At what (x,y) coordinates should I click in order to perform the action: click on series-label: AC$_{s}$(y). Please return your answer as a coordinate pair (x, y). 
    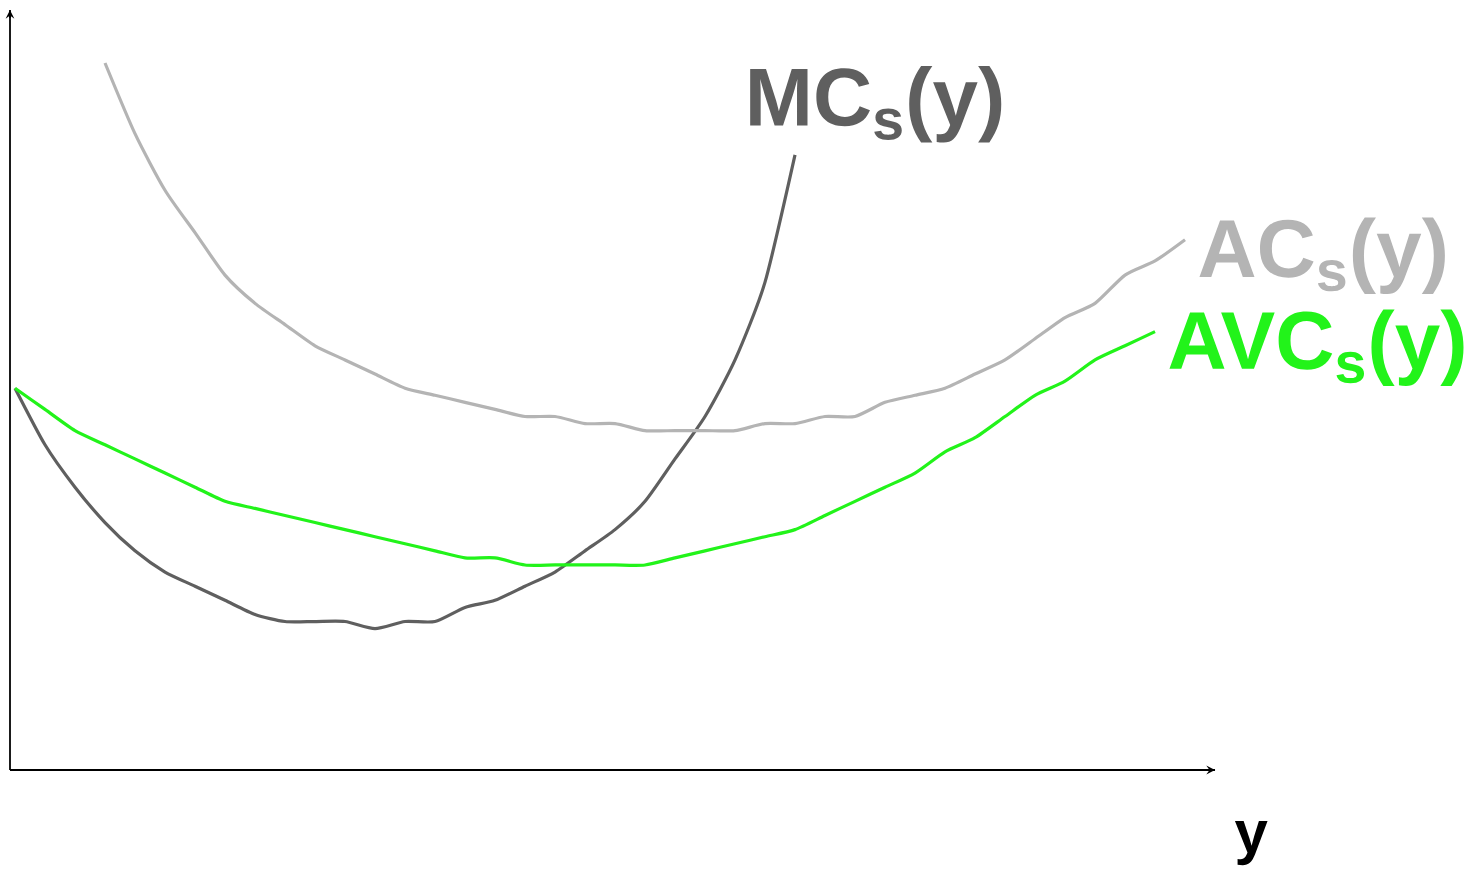
    Looking at the image, I should click on (1322, 255).